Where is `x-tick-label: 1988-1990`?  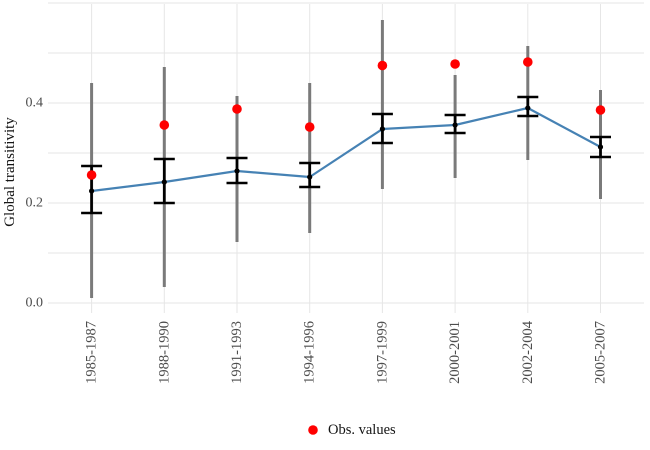
x-tick-label: 1988-1990 is located at coordinates (164, 352).